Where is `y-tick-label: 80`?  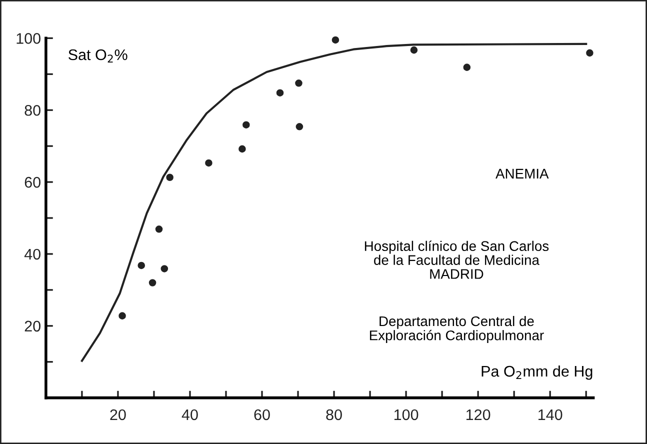
y-tick-label: 80 is located at coordinates (32, 110).